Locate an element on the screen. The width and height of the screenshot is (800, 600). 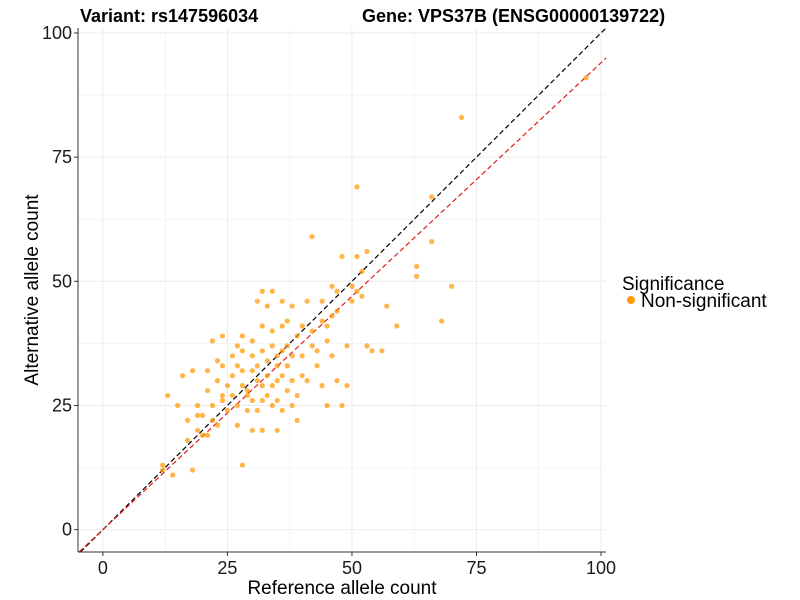
x-tick-label-50: 50 is located at coordinates (352, 568).